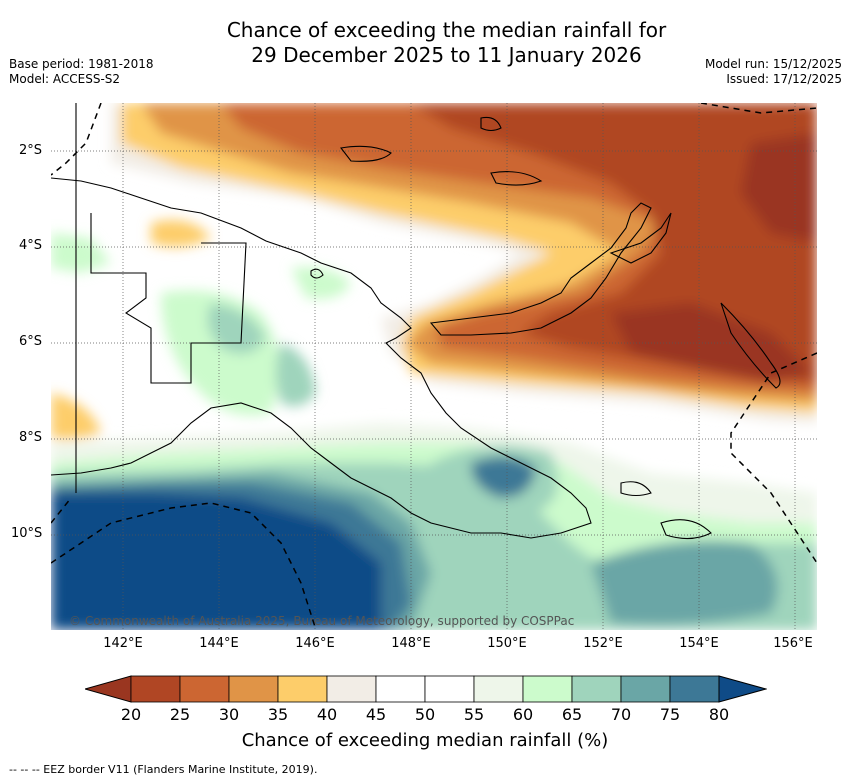 This screenshot has width=850, height=781. What do you see at coordinates (603, 643) in the screenshot?
I see `lon-label-152e: 152°E` at bounding box center [603, 643].